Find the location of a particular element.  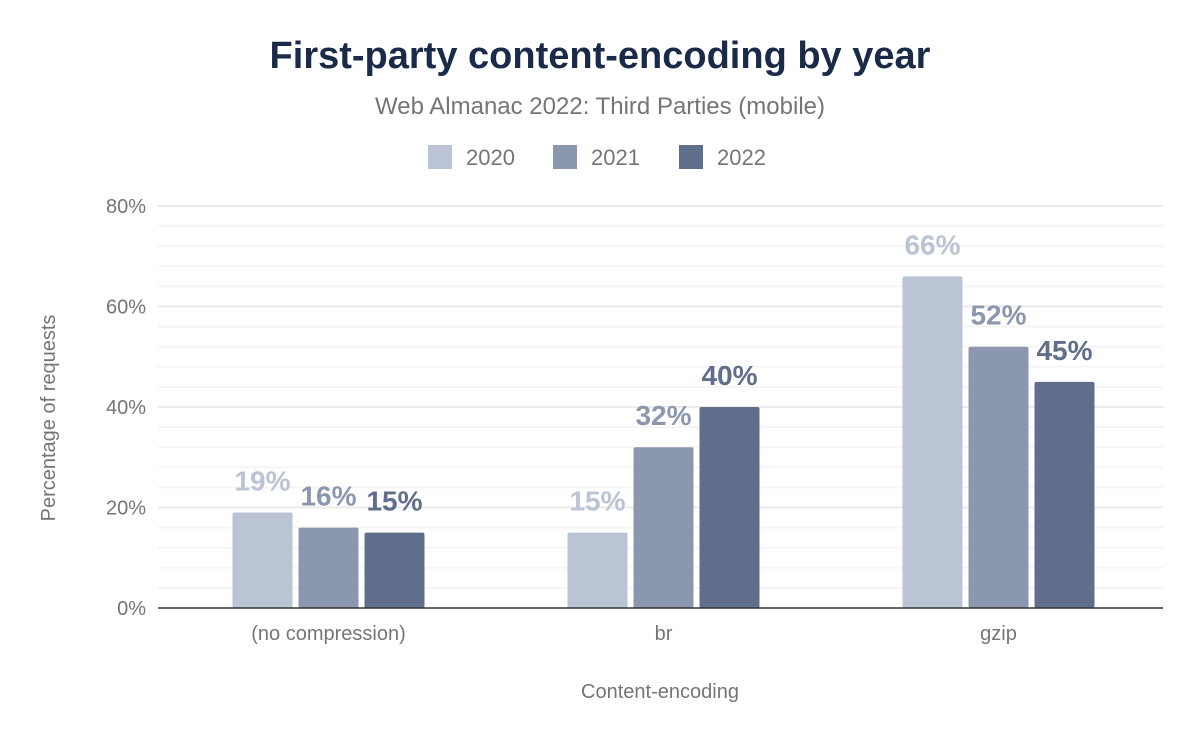

data-label: 16% is located at coordinates (328, 496).